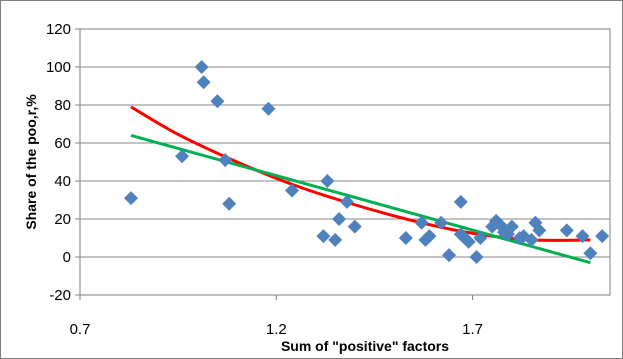 The image size is (623, 359). What do you see at coordinates (31, 162) in the screenshot?
I see `y-axis-title: Share of the poo,r,%` at bounding box center [31, 162].